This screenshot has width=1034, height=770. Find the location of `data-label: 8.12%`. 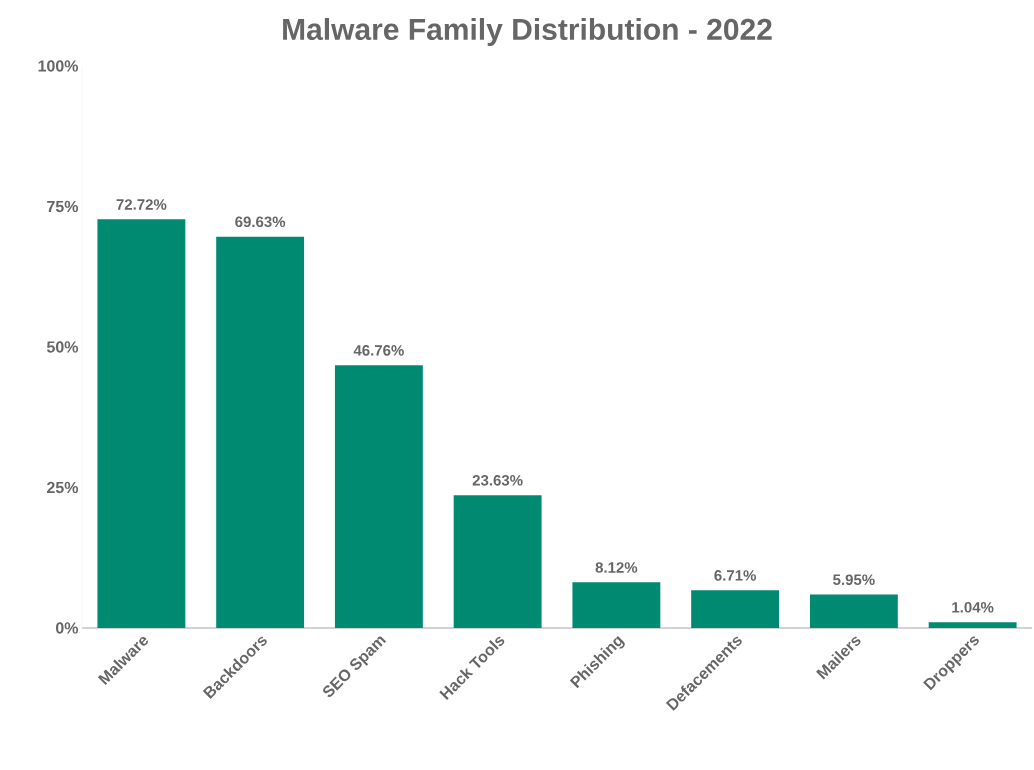

data-label: 8.12% is located at coordinates (616, 567).